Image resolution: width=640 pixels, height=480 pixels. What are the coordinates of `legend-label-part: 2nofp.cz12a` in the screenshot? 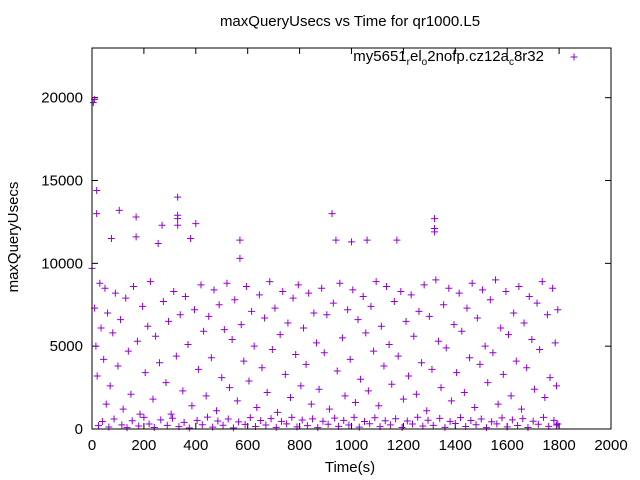 It's located at (468, 56).